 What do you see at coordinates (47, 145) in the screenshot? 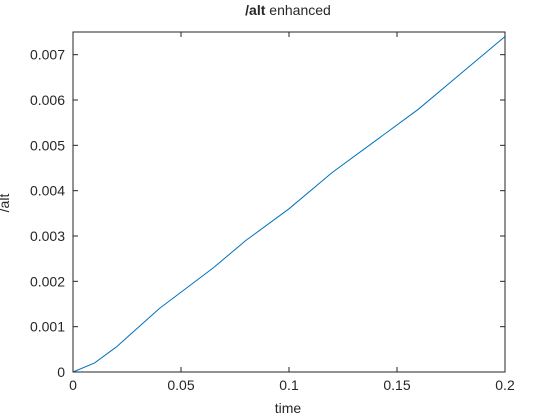
I see `y-tick-label: 0.005` at bounding box center [47, 145].